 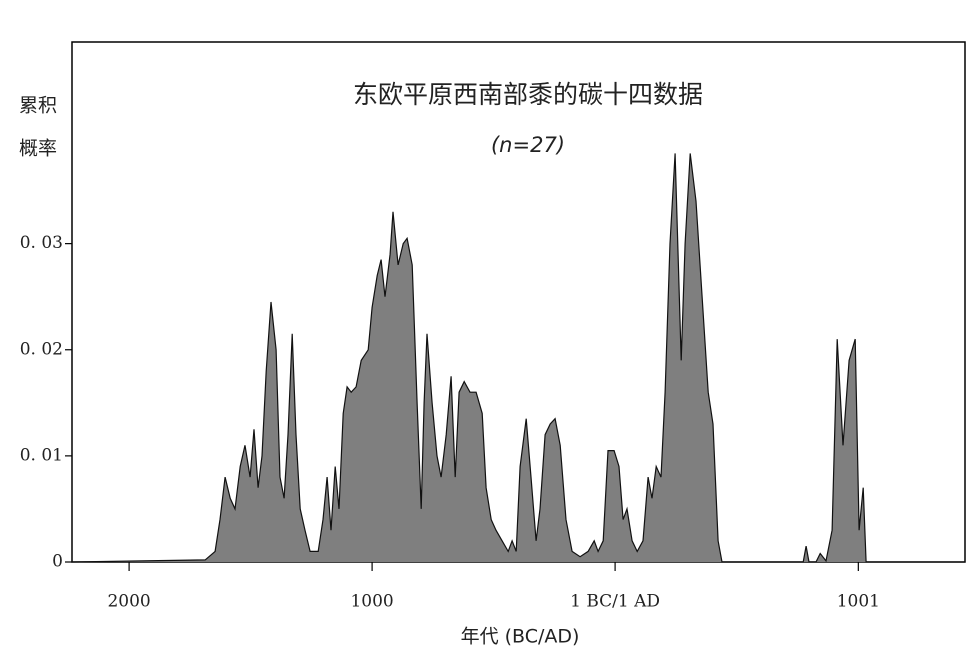 What do you see at coordinates (615, 602) in the screenshot?
I see `x-tick-label: 1 BC/1 AD` at bounding box center [615, 602].